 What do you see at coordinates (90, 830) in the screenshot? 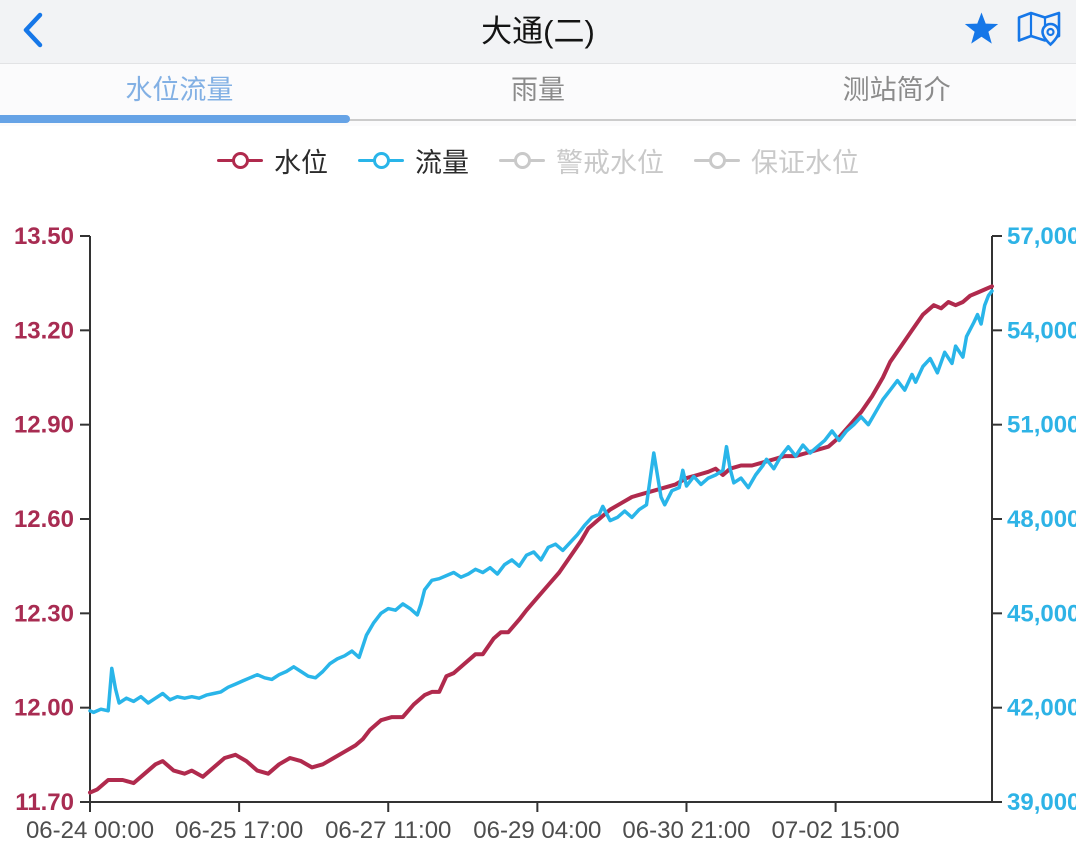
I see `svg-text: 06-24 00:00` at bounding box center [90, 830].